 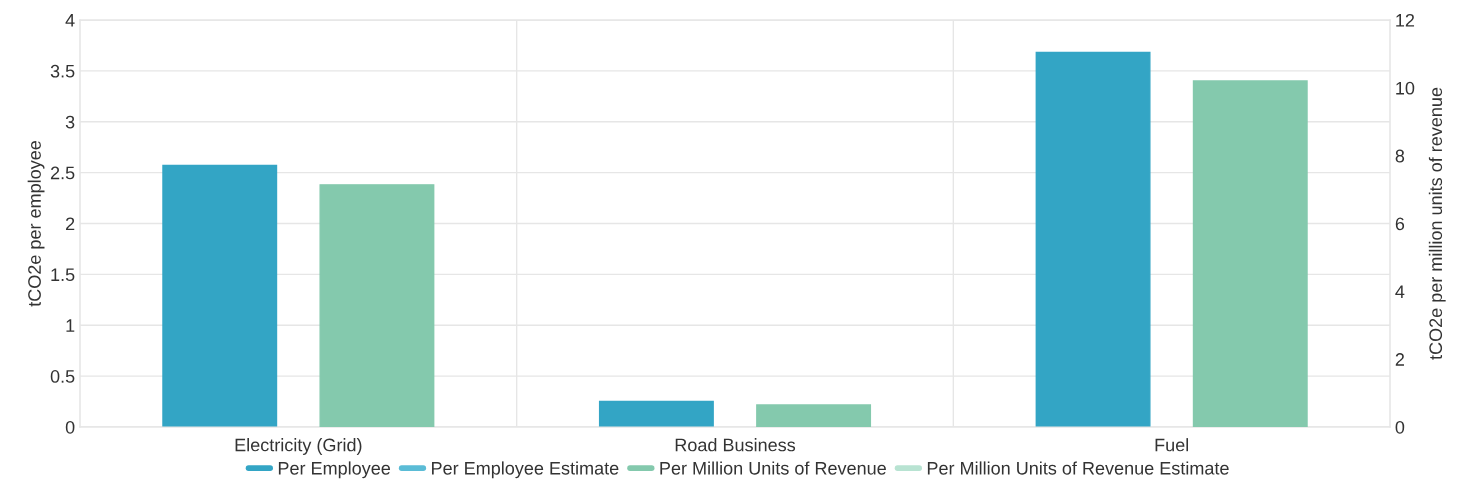 What do you see at coordinates (1399, 359) in the screenshot?
I see `y2-tick-label: 2` at bounding box center [1399, 359].